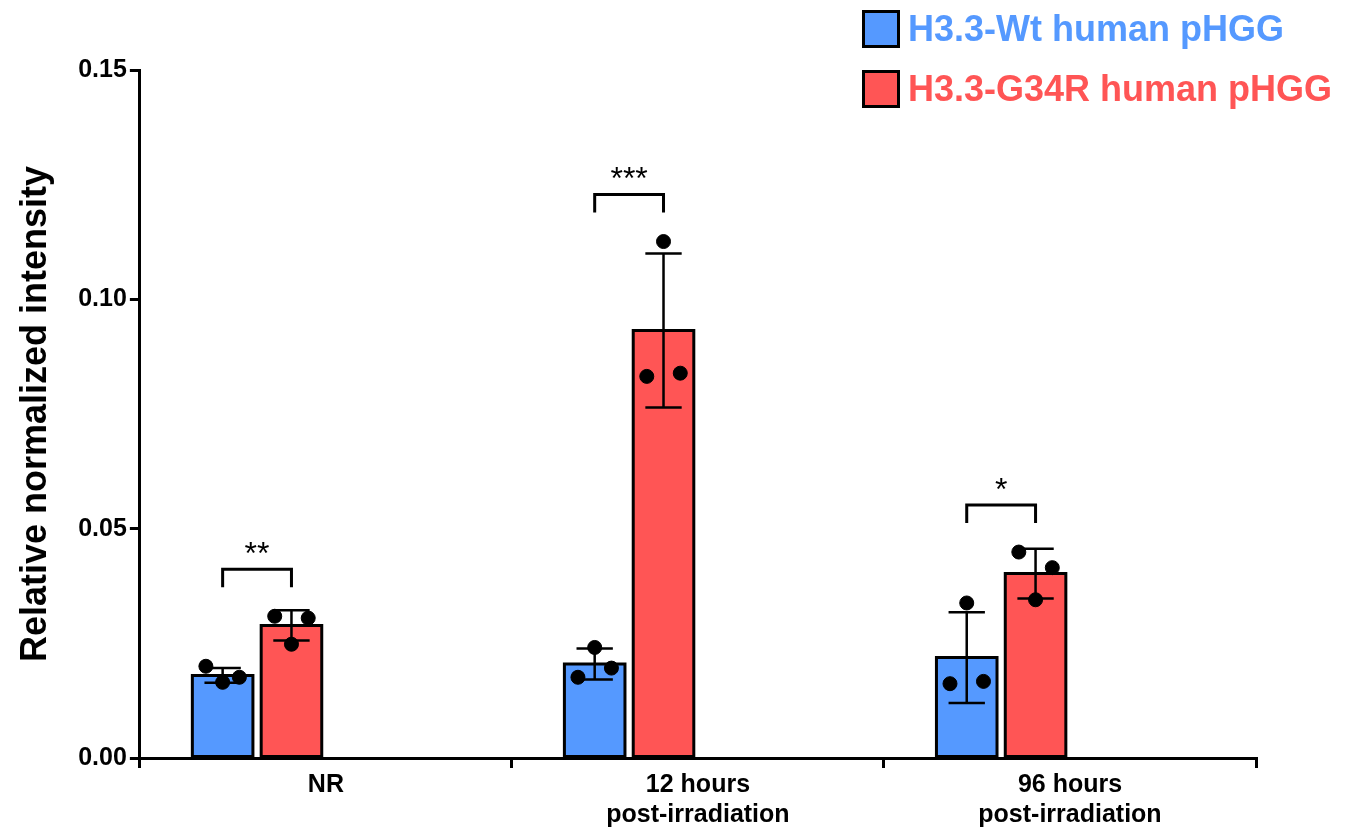 This screenshot has width=1346, height=836. Describe the element at coordinates (102, 526) in the screenshot. I see `y-tick-label: 0.05` at that location.